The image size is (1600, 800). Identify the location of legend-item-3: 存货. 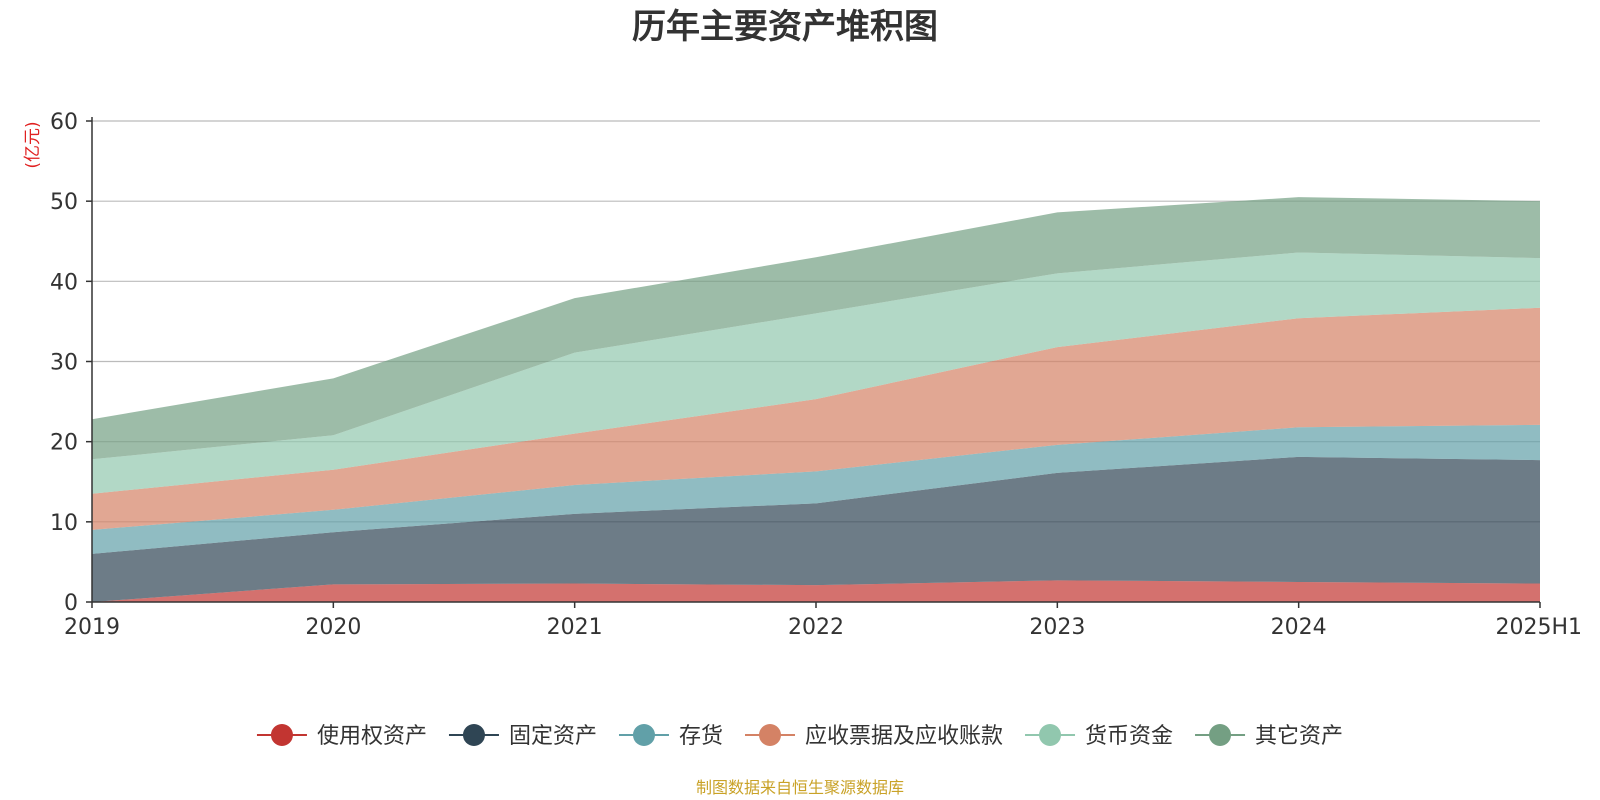
(670, 736).